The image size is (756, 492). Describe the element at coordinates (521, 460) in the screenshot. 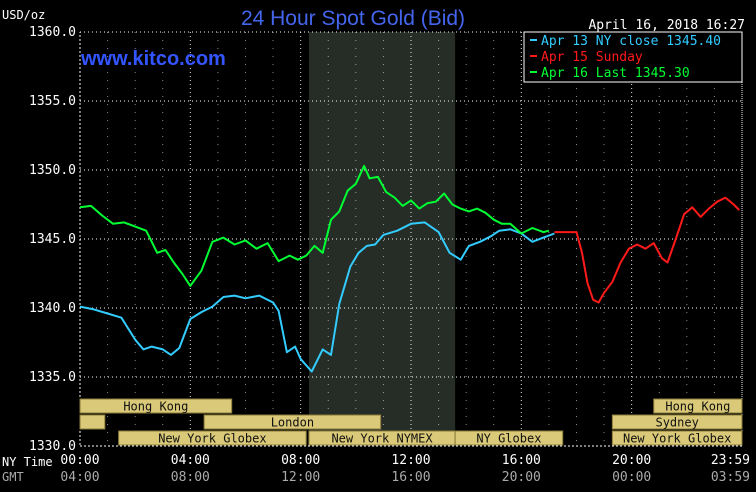

I see `x-tick-label-ny: 16:00` at that location.